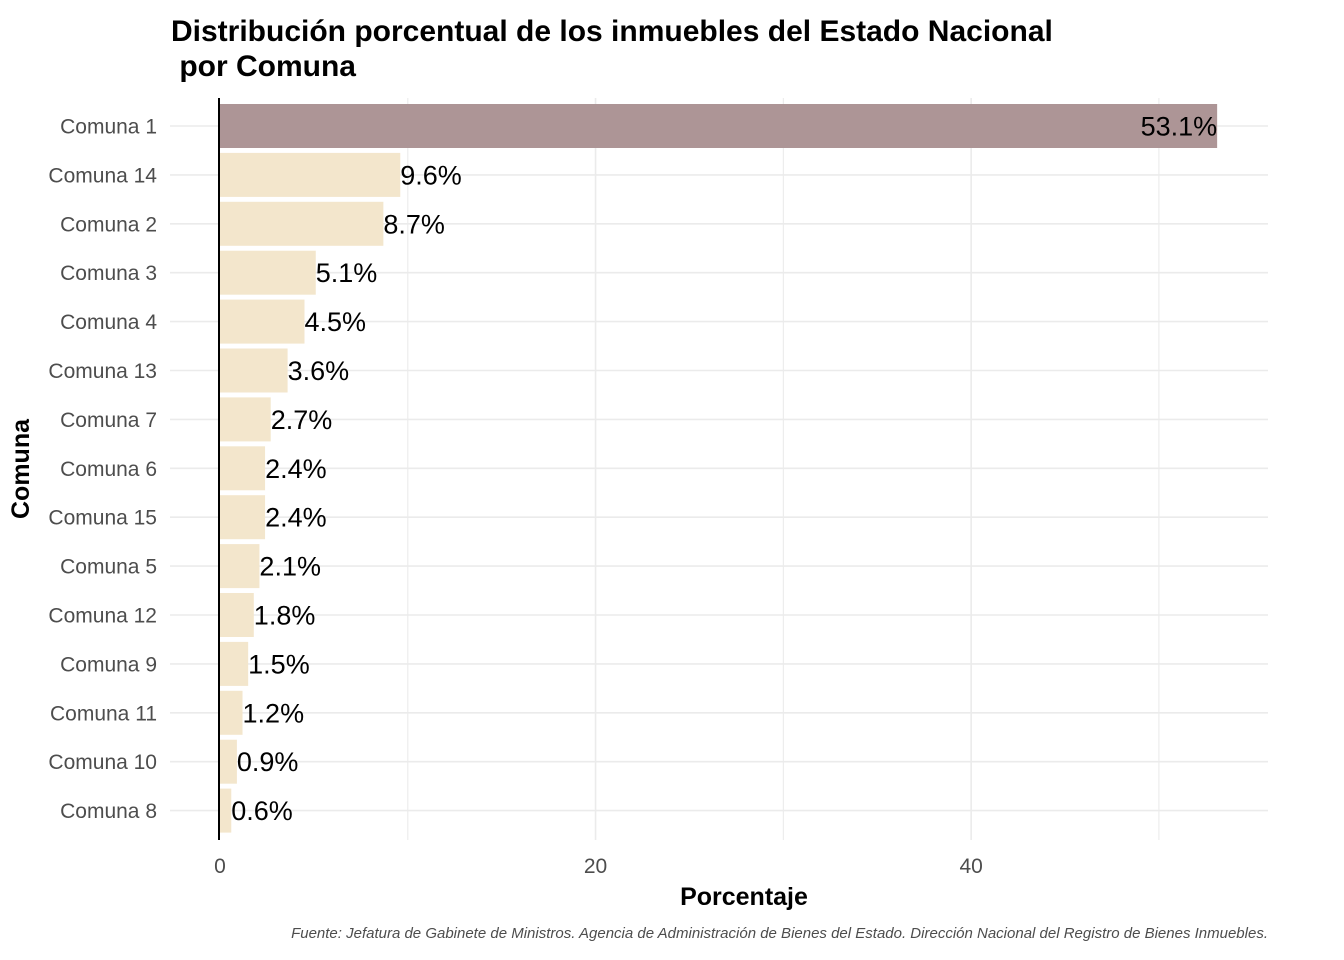 This screenshot has width=1344, height=960. I want to click on x-tick-label: 20, so click(595, 866).